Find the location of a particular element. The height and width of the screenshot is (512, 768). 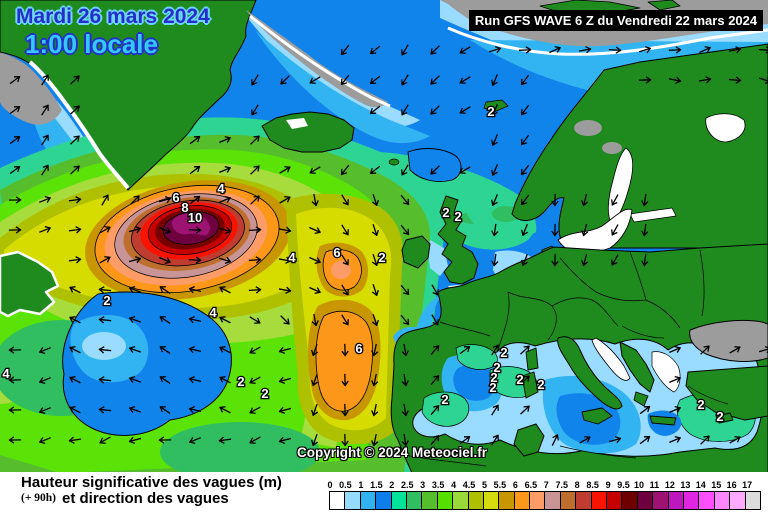

tick-label: 11 is located at coordinates (654, 485).